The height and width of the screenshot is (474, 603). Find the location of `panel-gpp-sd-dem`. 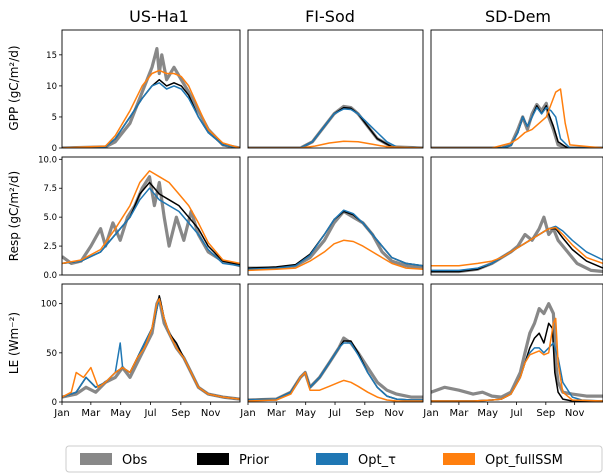

panel-gpp-sd-dem is located at coordinates (516, 89).